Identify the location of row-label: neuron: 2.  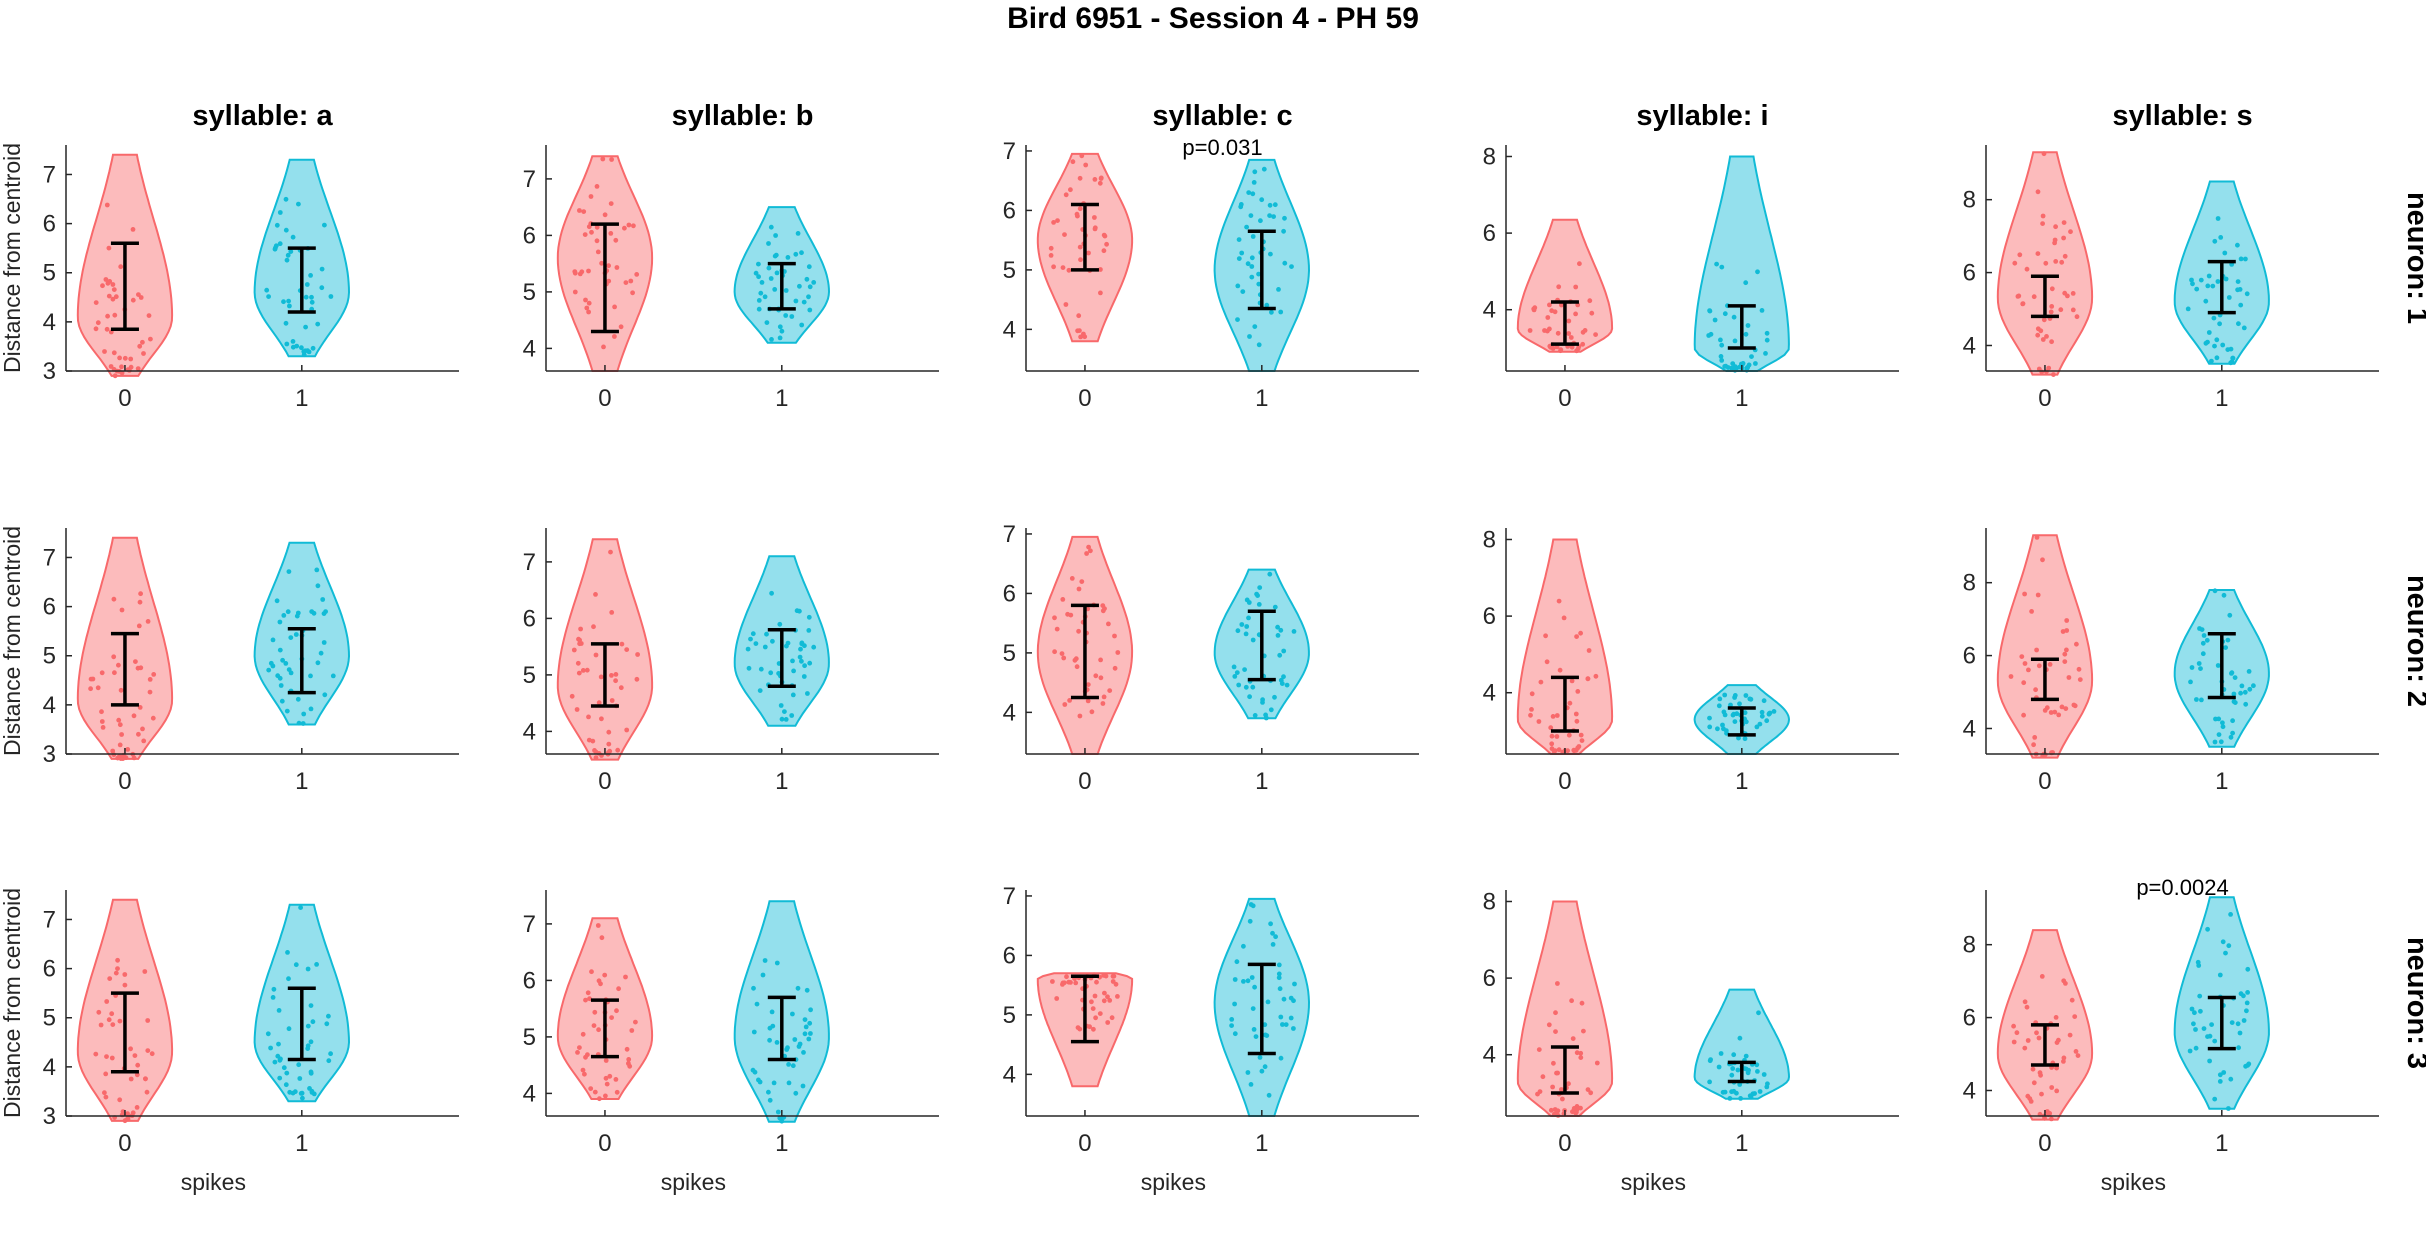
(2413, 641).